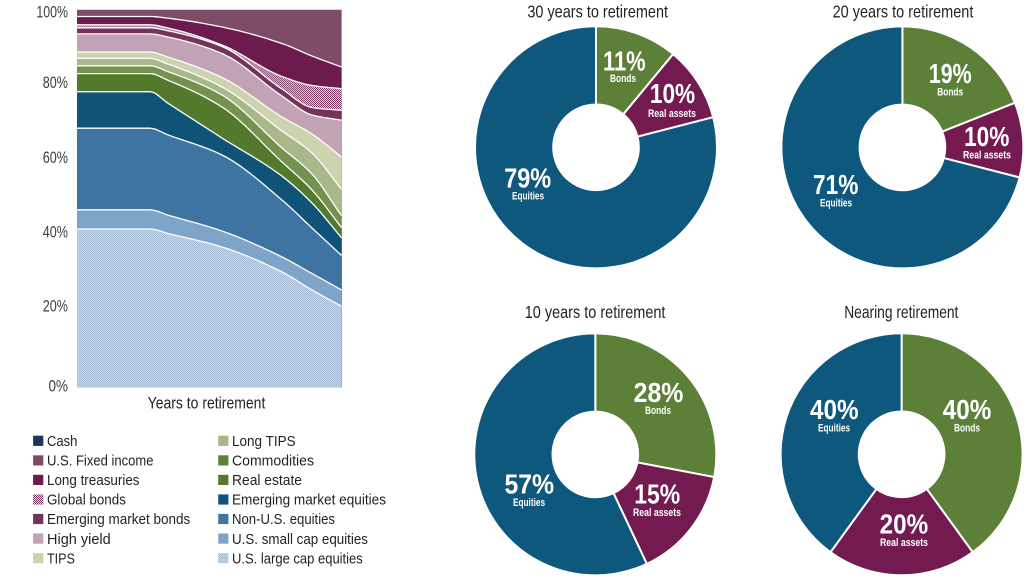  I want to click on svg-text: 80%, so click(55, 82).